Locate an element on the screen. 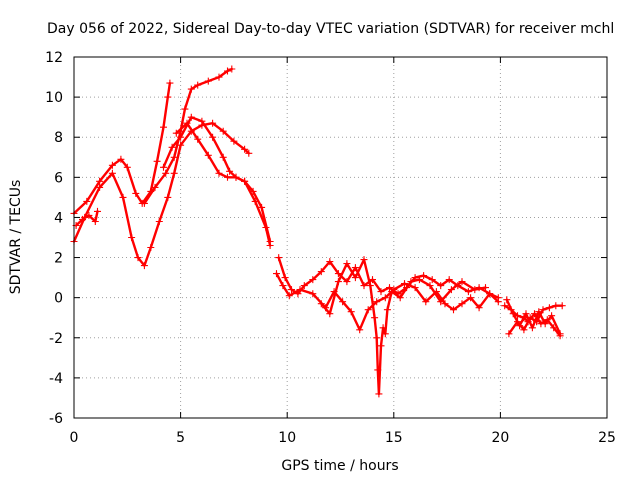 The image size is (640, 480). x-tick-label: 0 is located at coordinates (74, 438).